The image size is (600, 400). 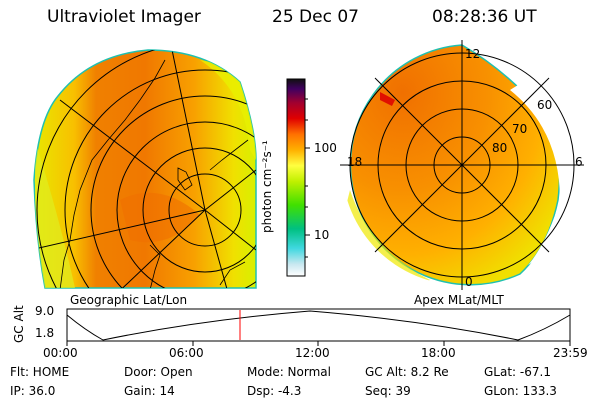 What do you see at coordinates (45, 311) in the screenshot?
I see `altitude-ymax: 9.0` at bounding box center [45, 311].